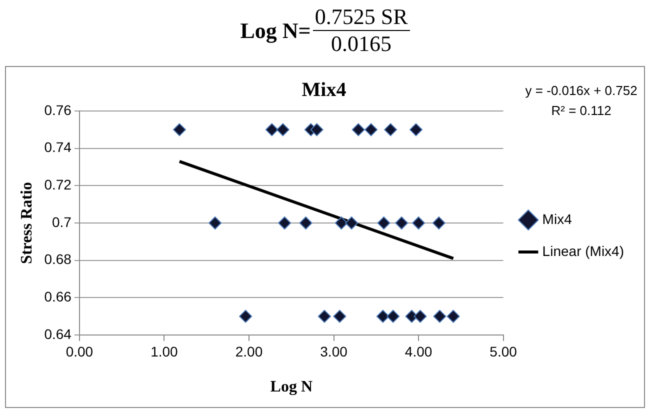  I want to click on x-tick-label: 5.00, so click(504, 351).